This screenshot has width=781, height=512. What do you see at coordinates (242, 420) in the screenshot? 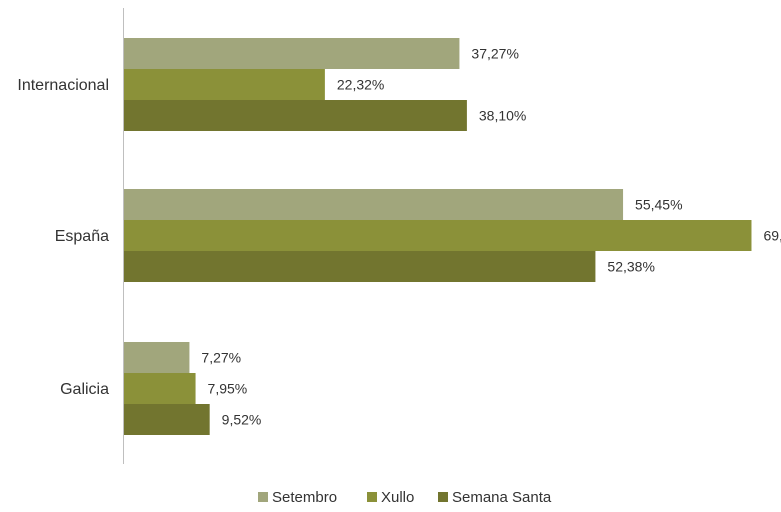
I see `value-label-galicia-semana-santa: 9,52%` at bounding box center [242, 420].